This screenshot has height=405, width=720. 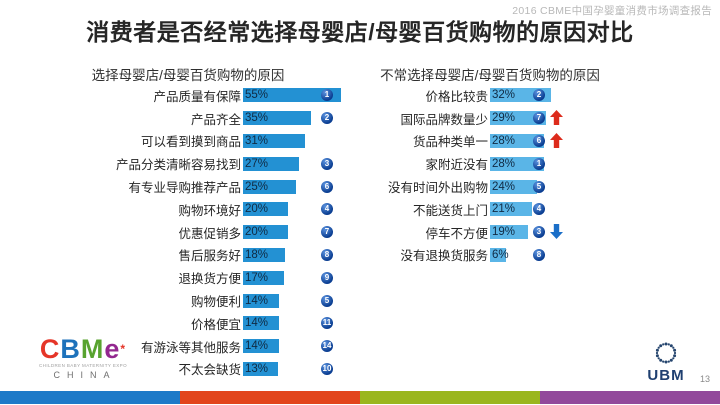 I want to click on rank-badge: 6, so click(x=327, y=186).